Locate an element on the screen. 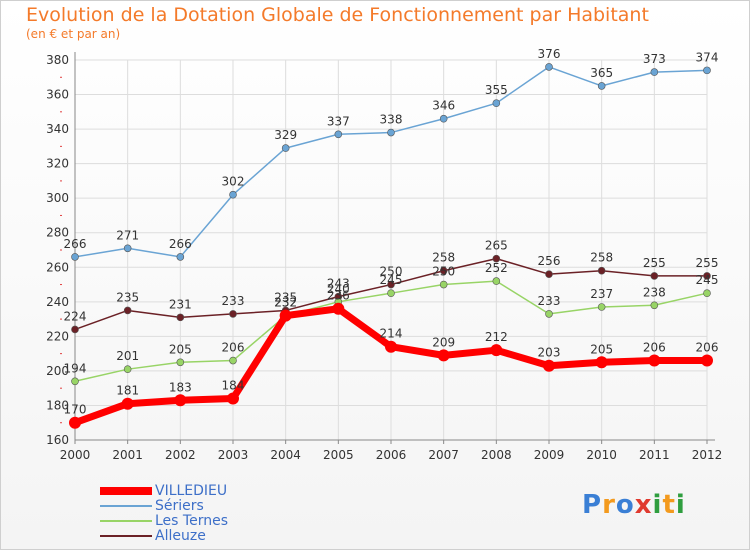 The image size is (750, 550). data-label: 302 is located at coordinates (233, 182).